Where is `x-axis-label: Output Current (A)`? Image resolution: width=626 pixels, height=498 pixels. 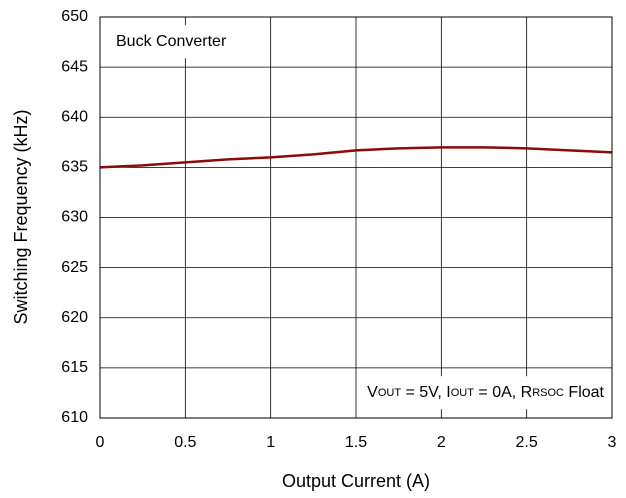
x-axis-label: Output Current (A) is located at coordinates (356, 481).